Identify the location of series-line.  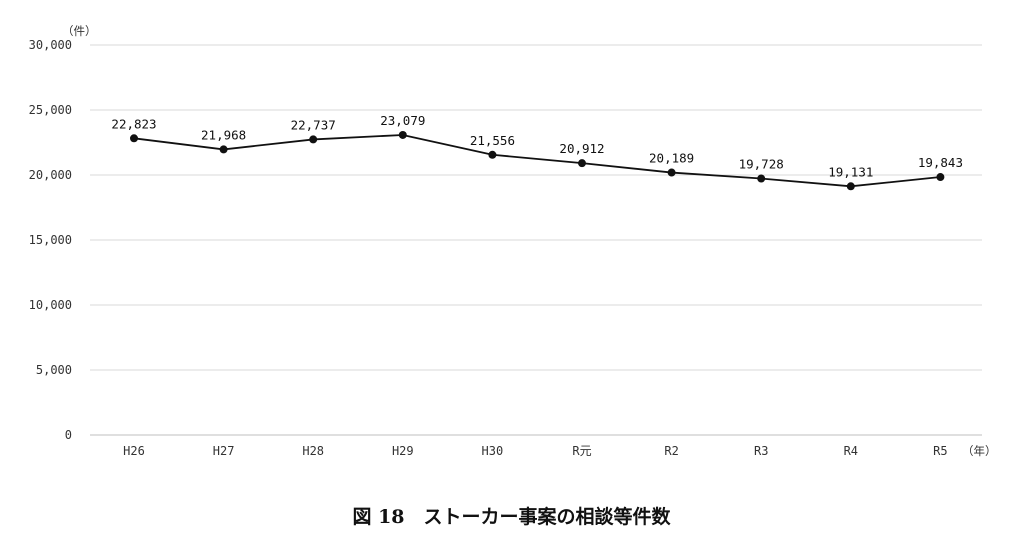
(537, 160).